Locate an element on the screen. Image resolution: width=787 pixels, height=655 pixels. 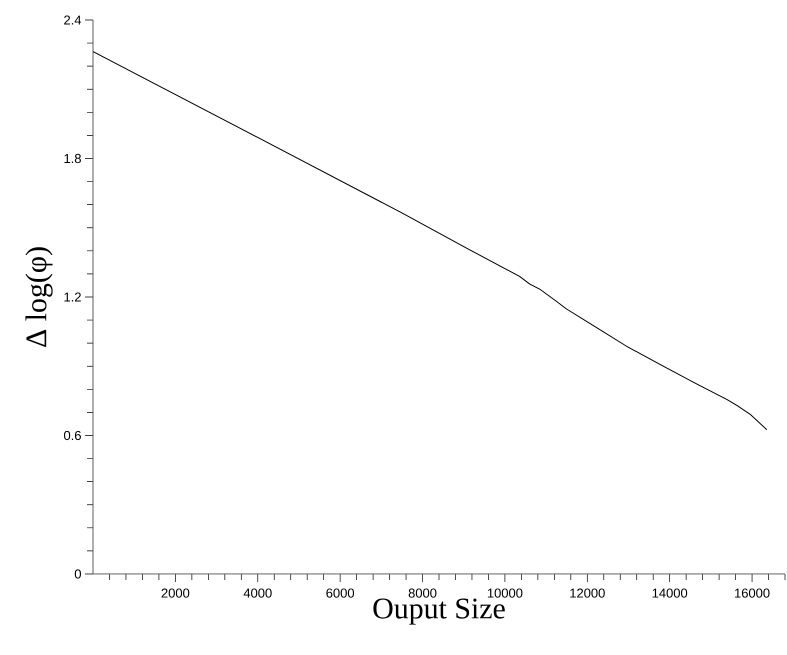
y-tick-label: 2.4 is located at coordinates (73, 20).